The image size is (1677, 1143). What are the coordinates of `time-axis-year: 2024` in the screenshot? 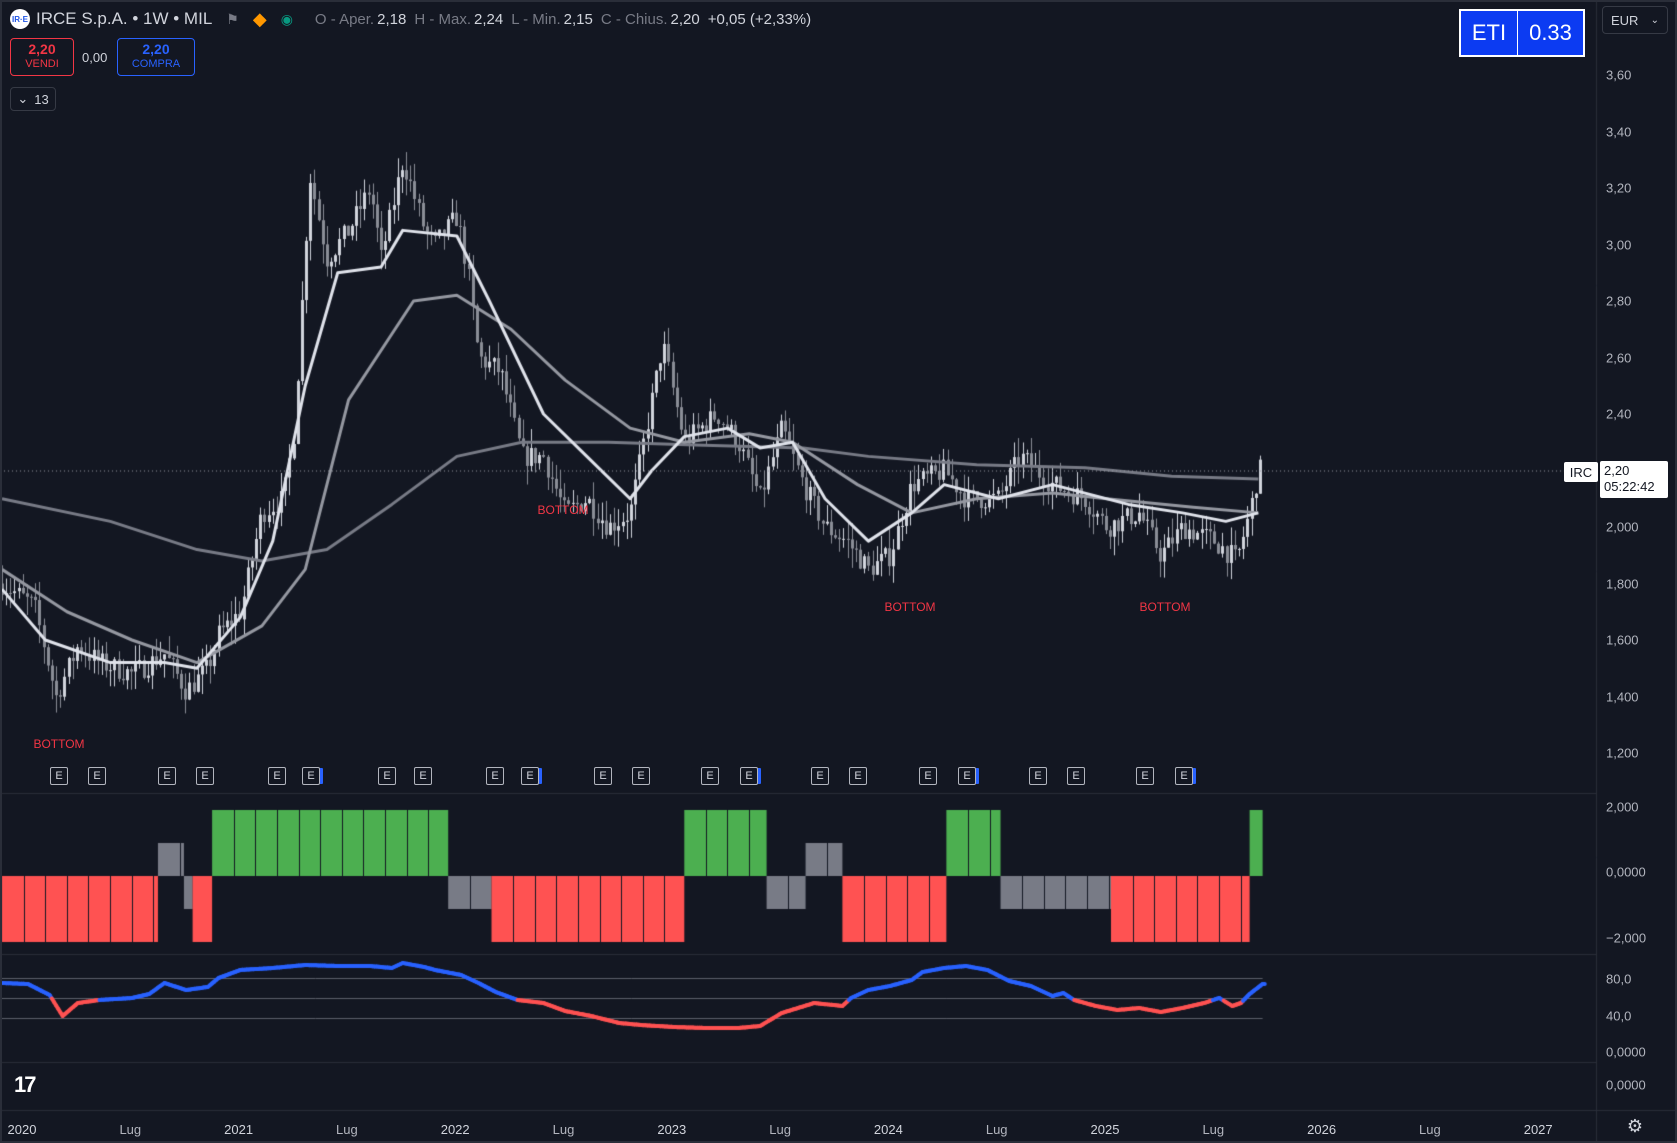 It's located at (888, 1129).